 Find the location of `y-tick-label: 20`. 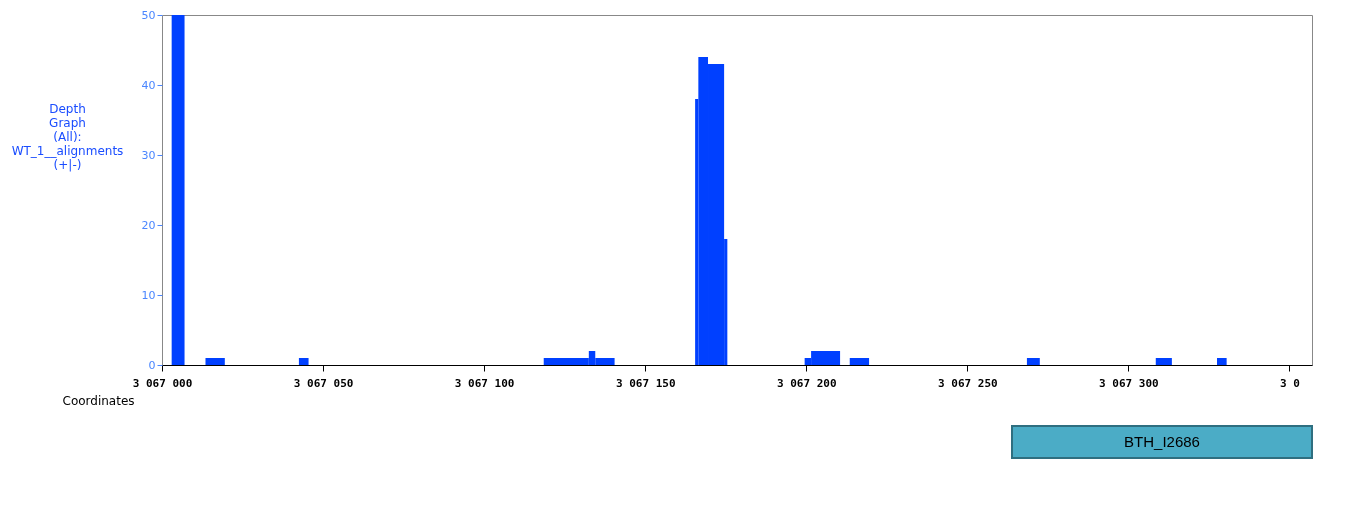

y-tick-label: 20 is located at coordinates (148, 225).